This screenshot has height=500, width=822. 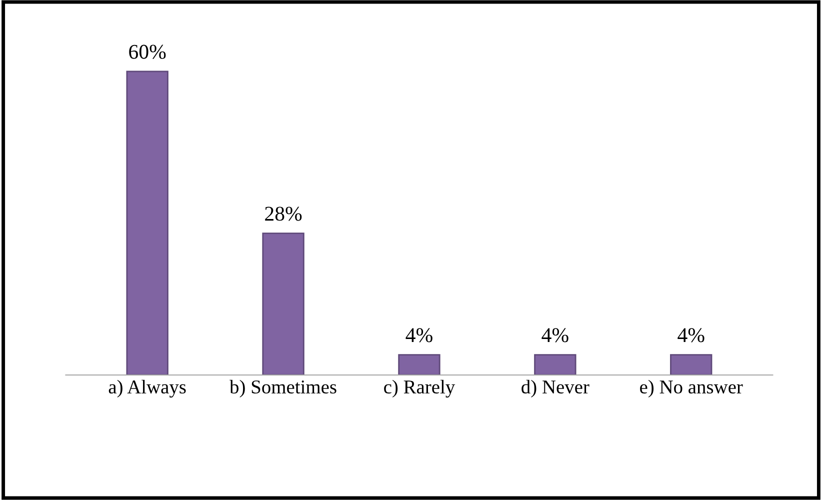 I want to click on x-tick-label: d) Never, so click(x=556, y=389).